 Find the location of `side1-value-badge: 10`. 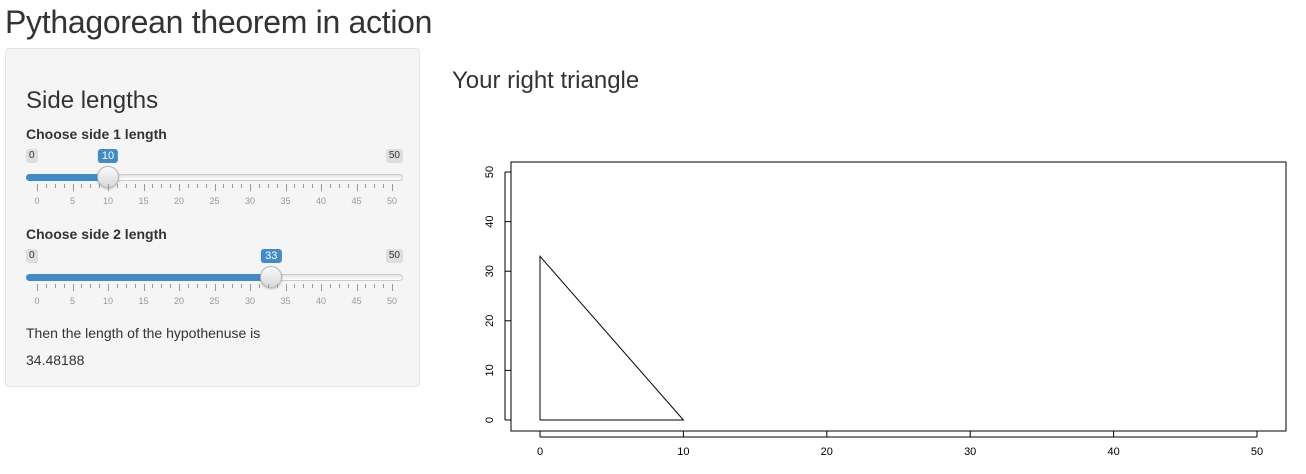

side1-value-badge: 10 is located at coordinates (108, 156).